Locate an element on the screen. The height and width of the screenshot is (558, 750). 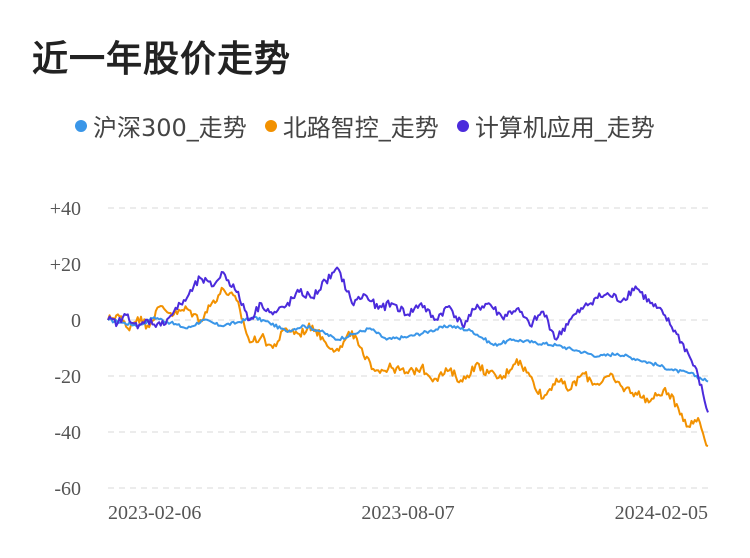
x-tick-label: 2023-08-07 is located at coordinates (407, 513).